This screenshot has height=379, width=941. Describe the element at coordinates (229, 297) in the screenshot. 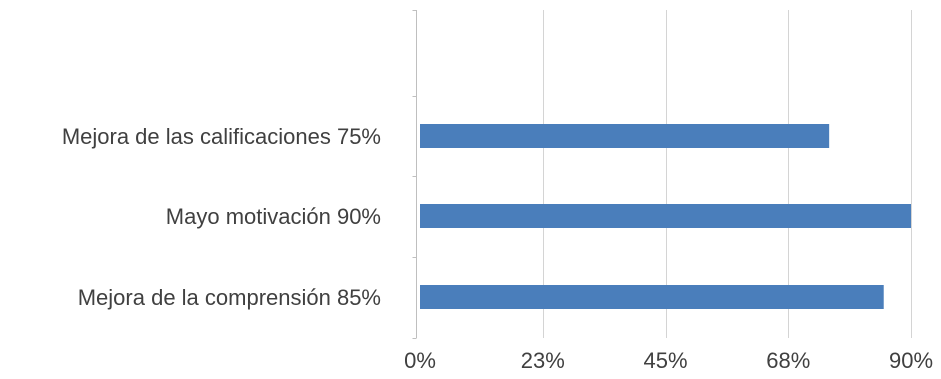

I see `category-label-2: Mejora de la comprensión 85%` at that location.